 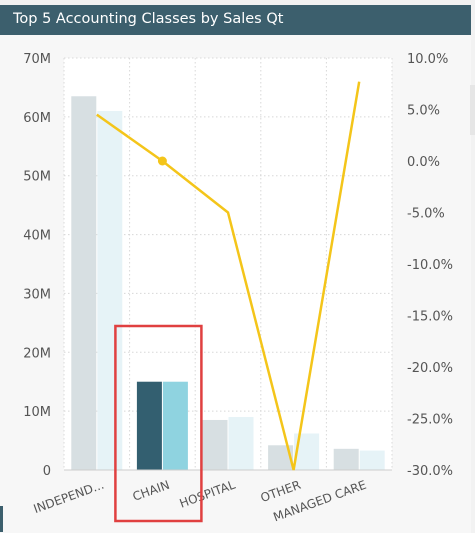 What do you see at coordinates (37, 412) in the screenshot?
I see `left-axis-tick-label: 10M` at bounding box center [37, 412].